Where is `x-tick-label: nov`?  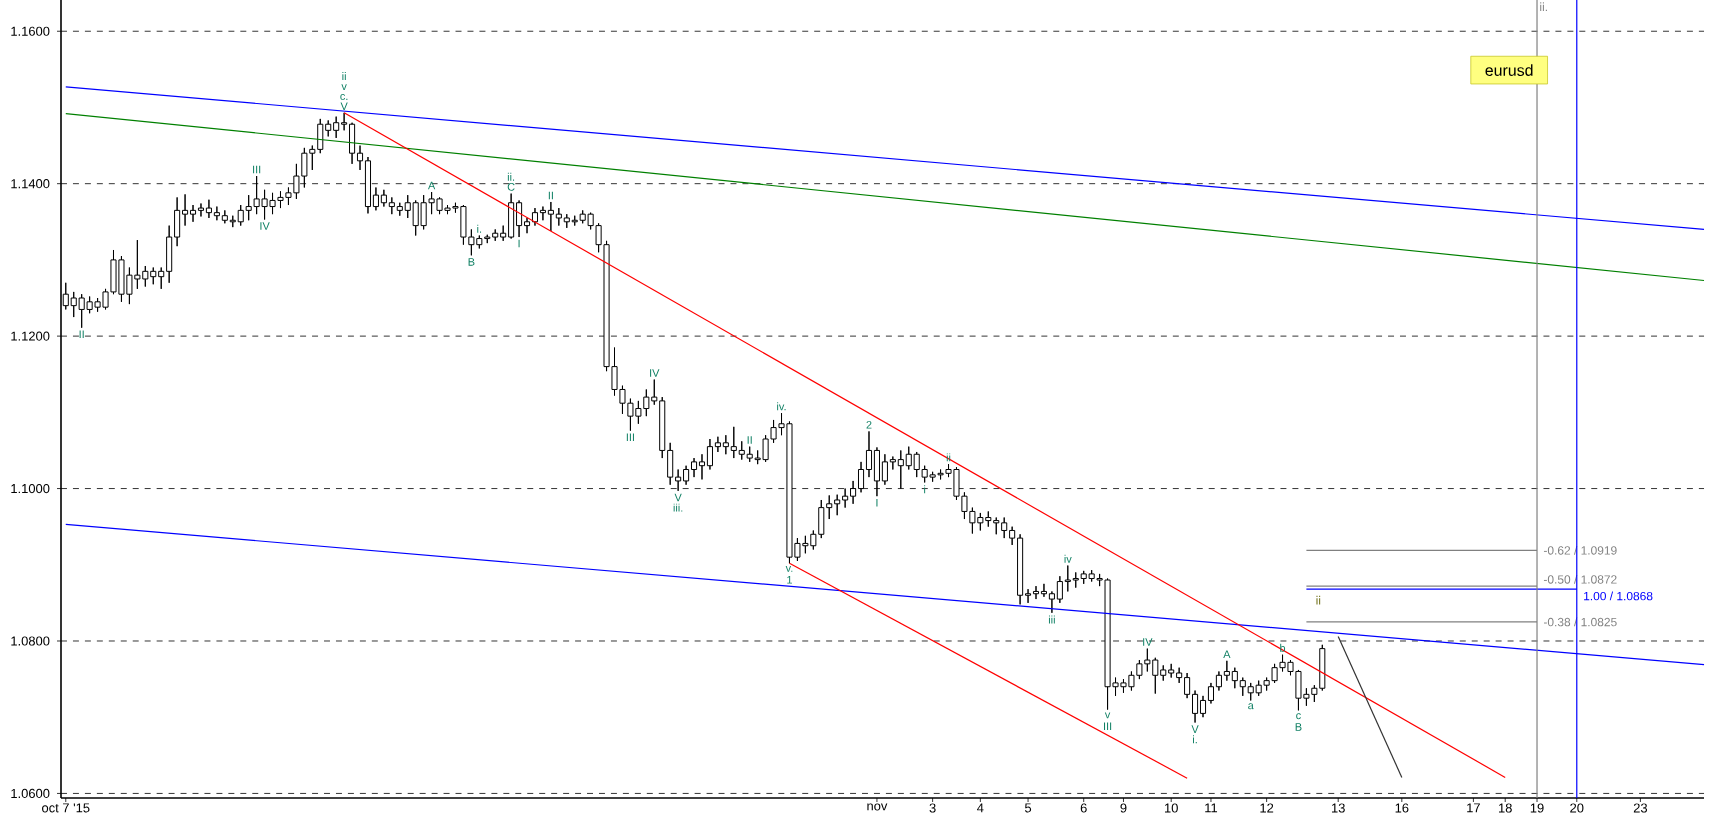 x-tick-label: nov is located at coordinates (877, 807).